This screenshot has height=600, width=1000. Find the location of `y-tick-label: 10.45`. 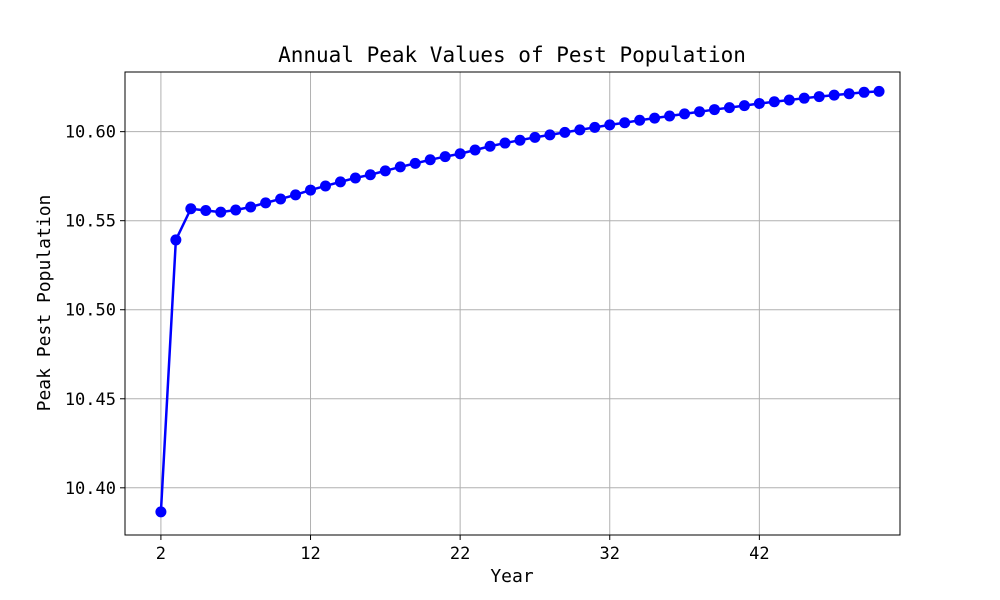

y-tick-label: 10.45 is located at coordinates (90, 400).